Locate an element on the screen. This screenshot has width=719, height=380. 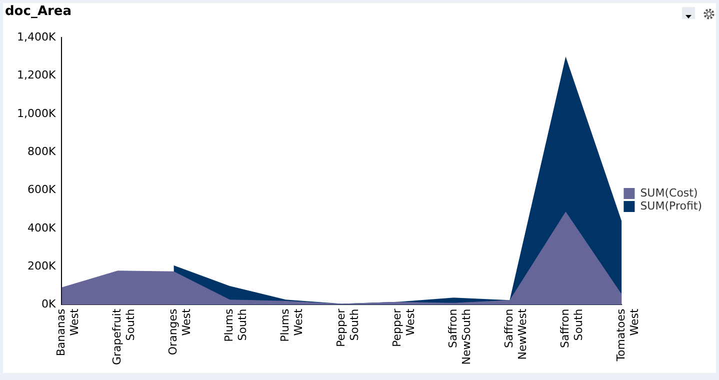
x-tick-label: Plums South is located at coordinates (235, 325).